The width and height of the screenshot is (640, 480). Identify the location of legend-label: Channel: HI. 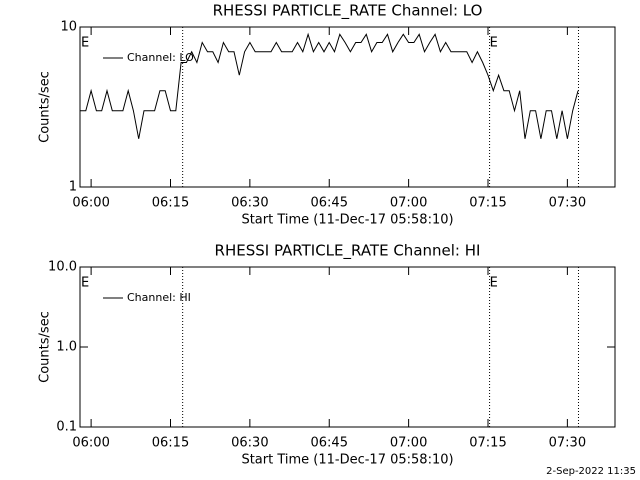
(159, 297).